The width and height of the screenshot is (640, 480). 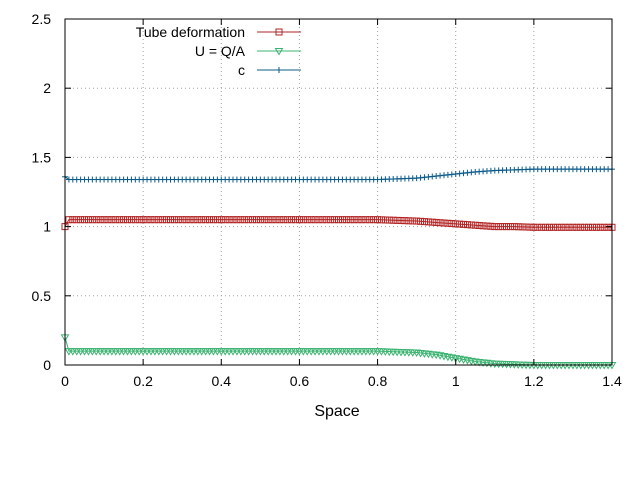 I want to click on y-tick-label: 1.5, so click(x=42, y=157).